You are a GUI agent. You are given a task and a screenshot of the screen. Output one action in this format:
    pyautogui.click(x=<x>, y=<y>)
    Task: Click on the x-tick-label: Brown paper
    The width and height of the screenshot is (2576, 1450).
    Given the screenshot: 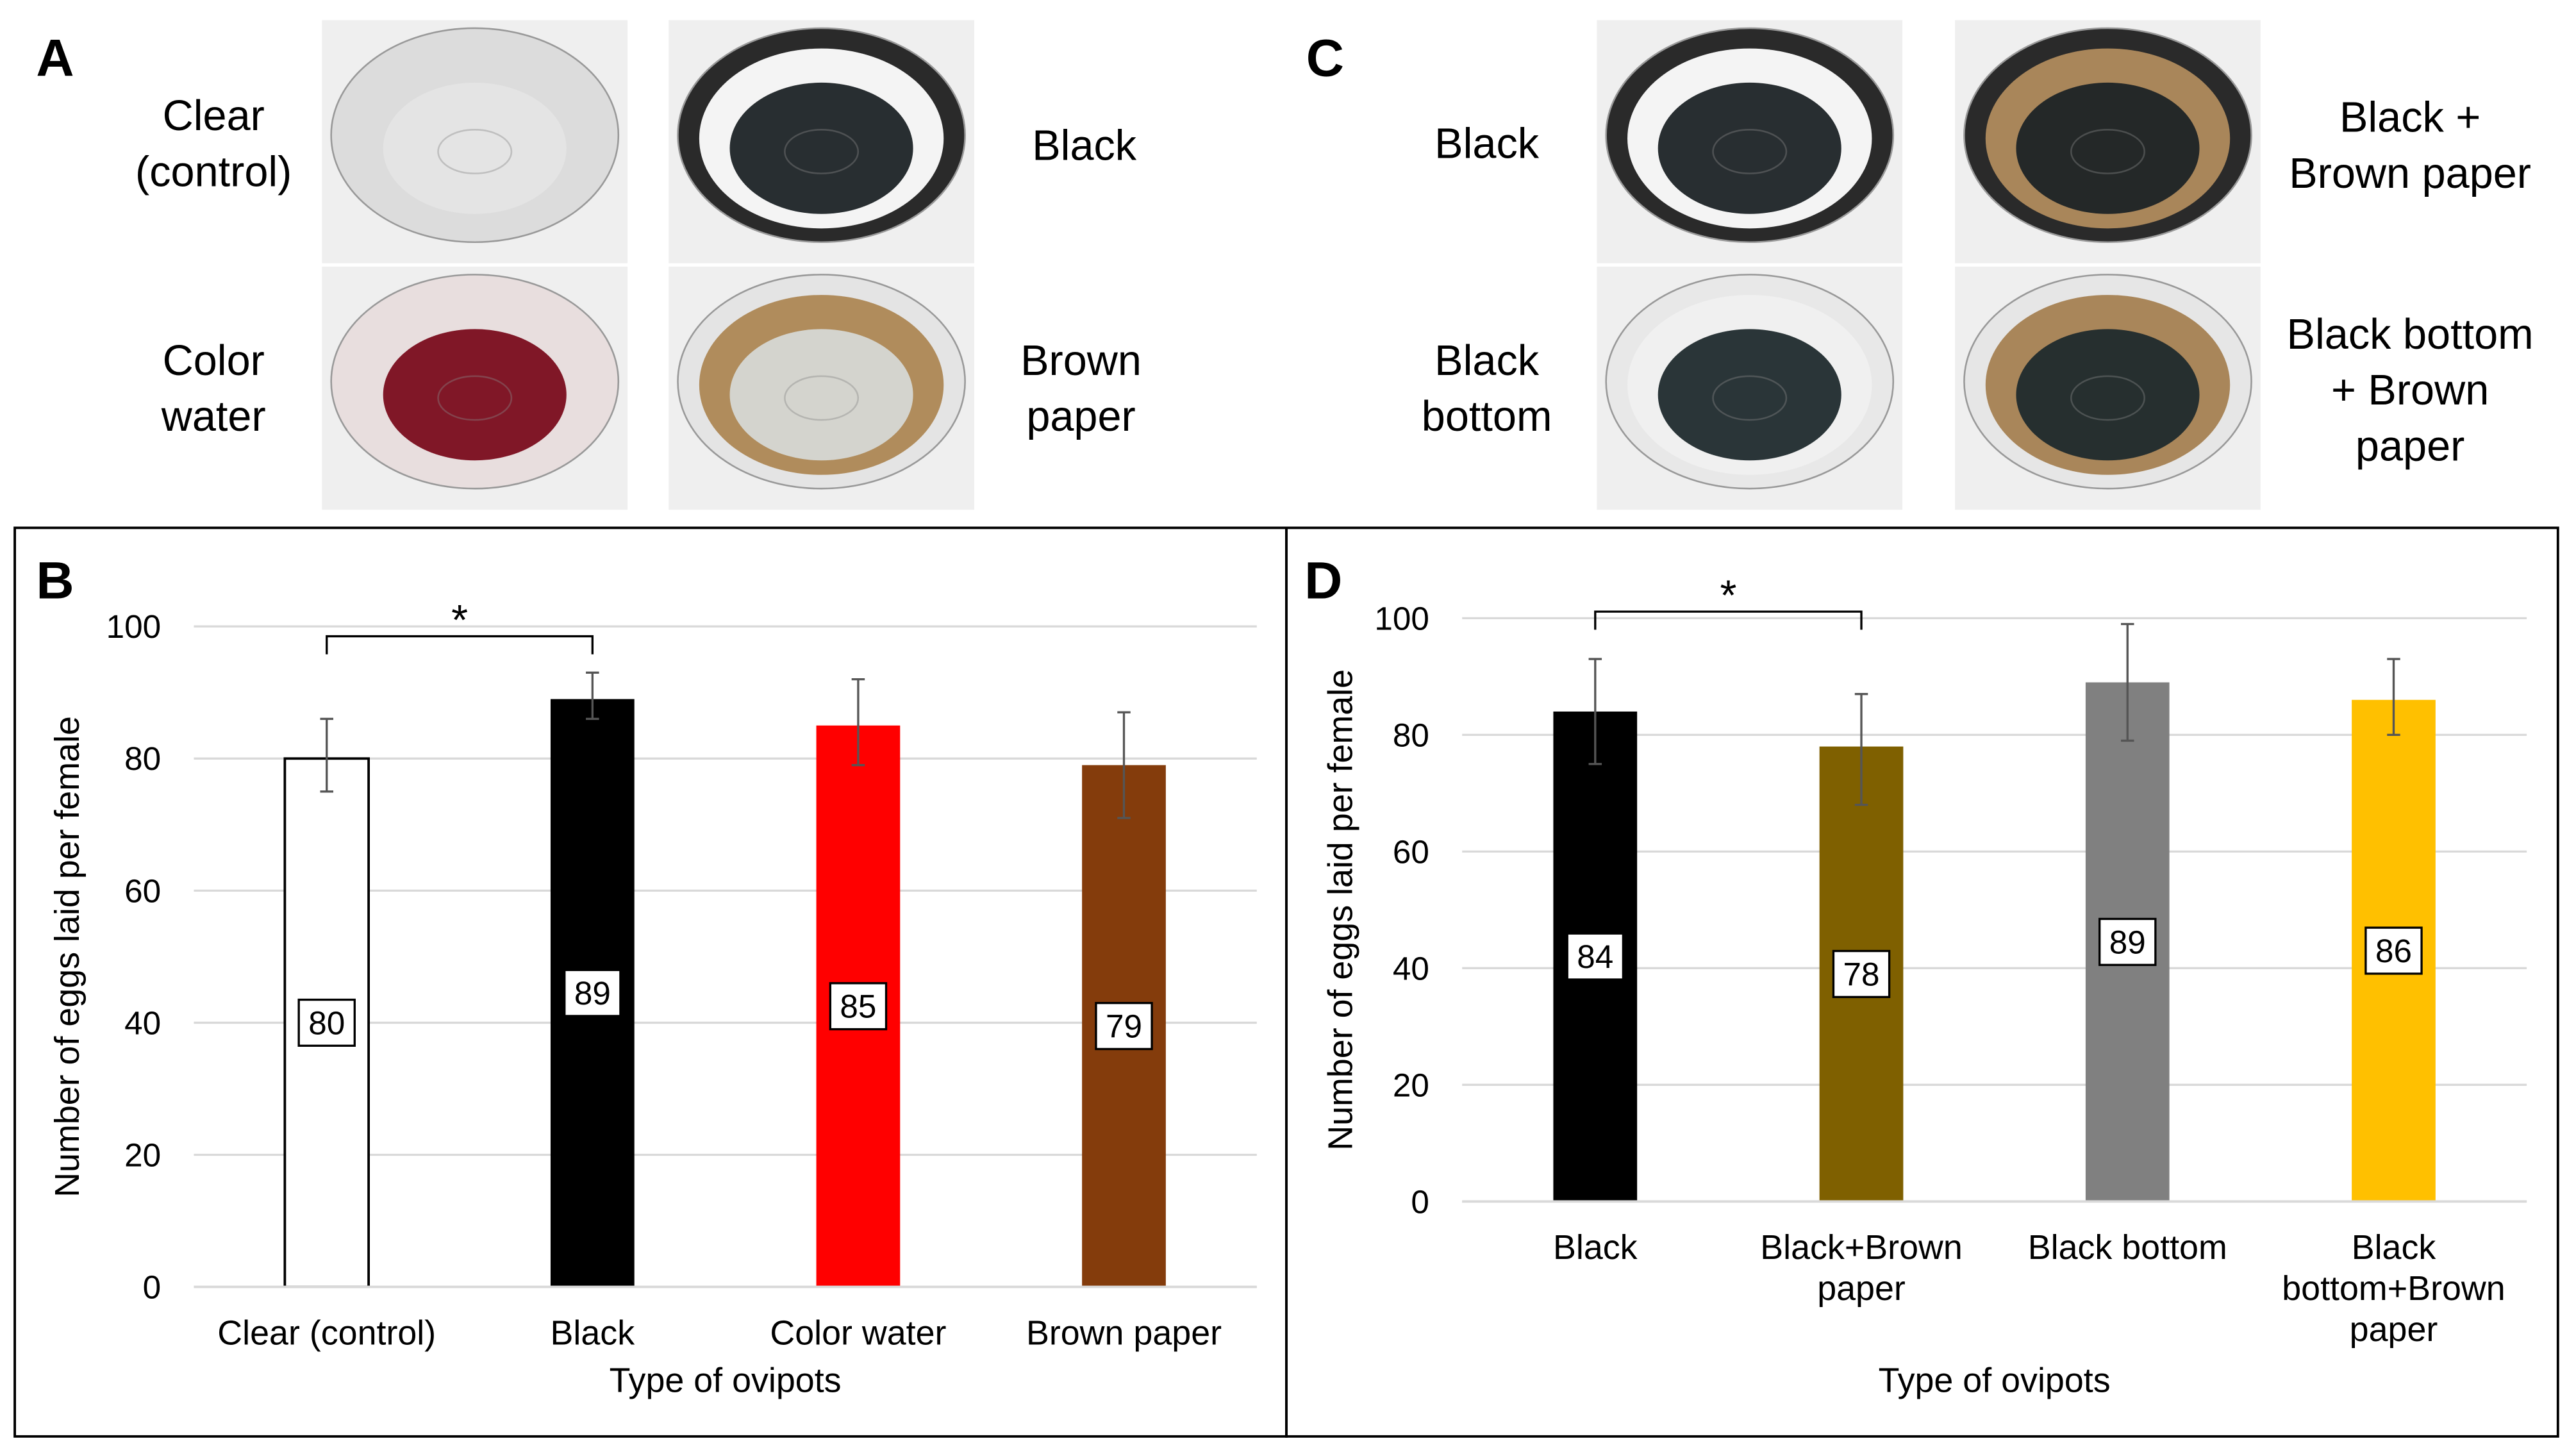 What is the action you would take?
    pyautogui.click(x=1124, y=1333)
    